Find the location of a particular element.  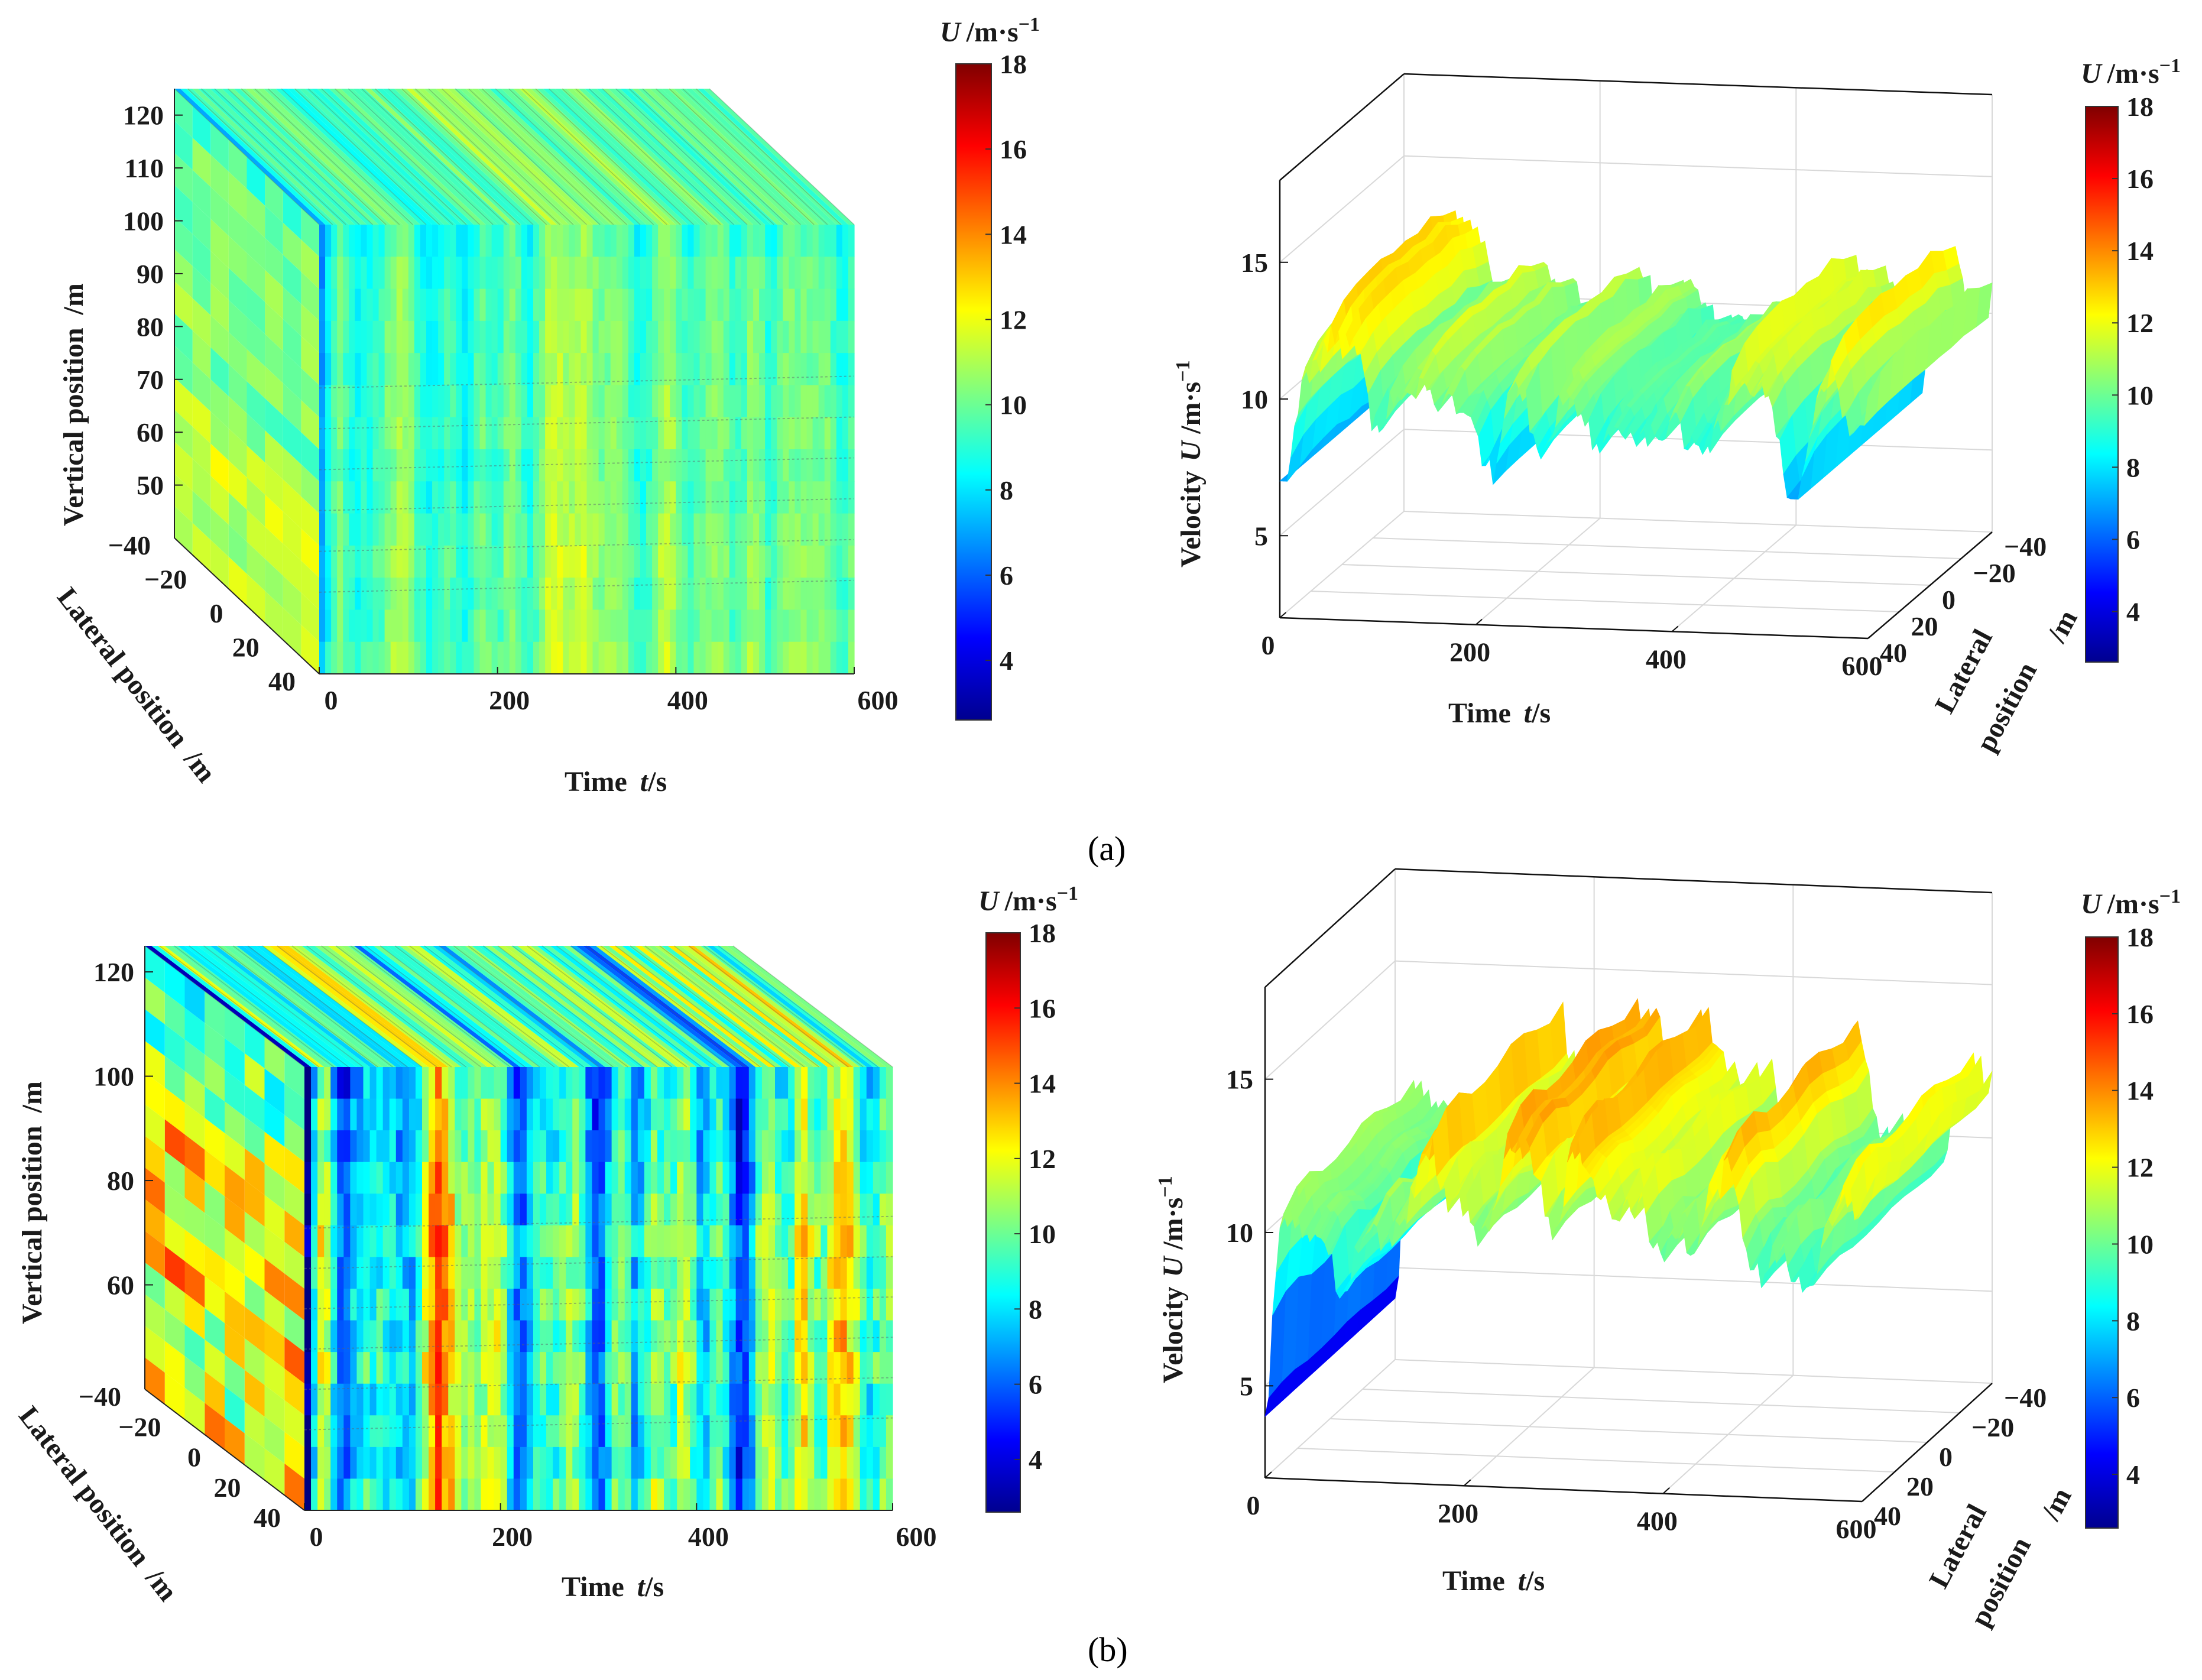

colorbar-tick-label: 12 is located at coordinates (1013, 319).